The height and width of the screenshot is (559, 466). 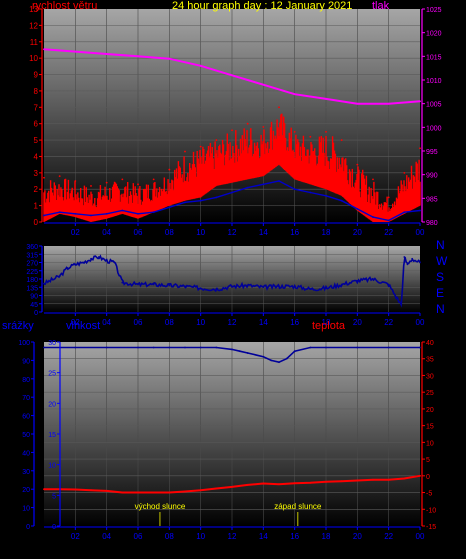 What do you see at coordinates (357, 232) in the screenshot?
I see `x-tick-label-wind: 20` at bounding box center [357, 232].